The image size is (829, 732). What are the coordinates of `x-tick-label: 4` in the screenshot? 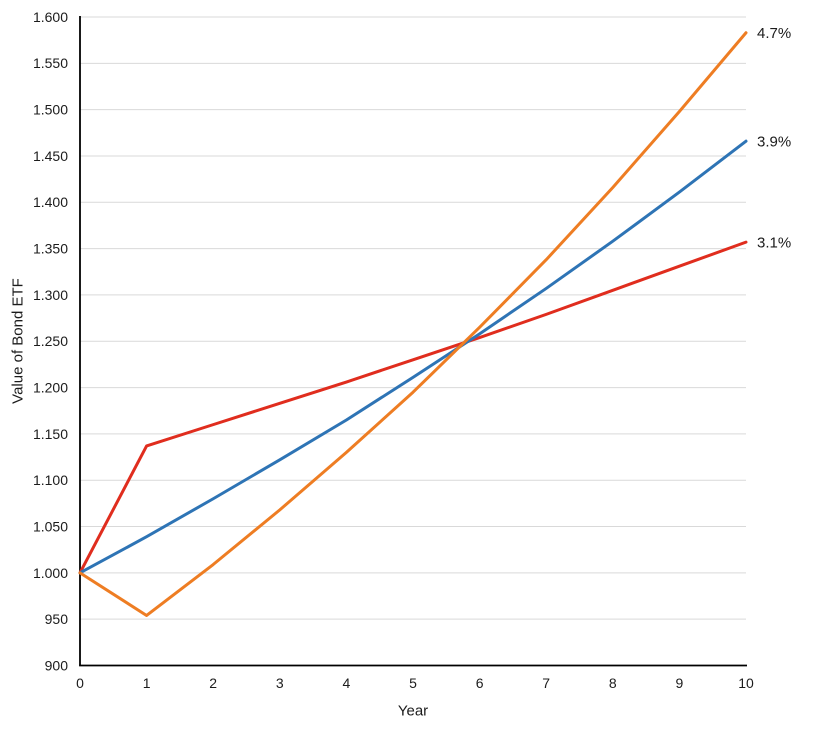 It's located at (347, 683).